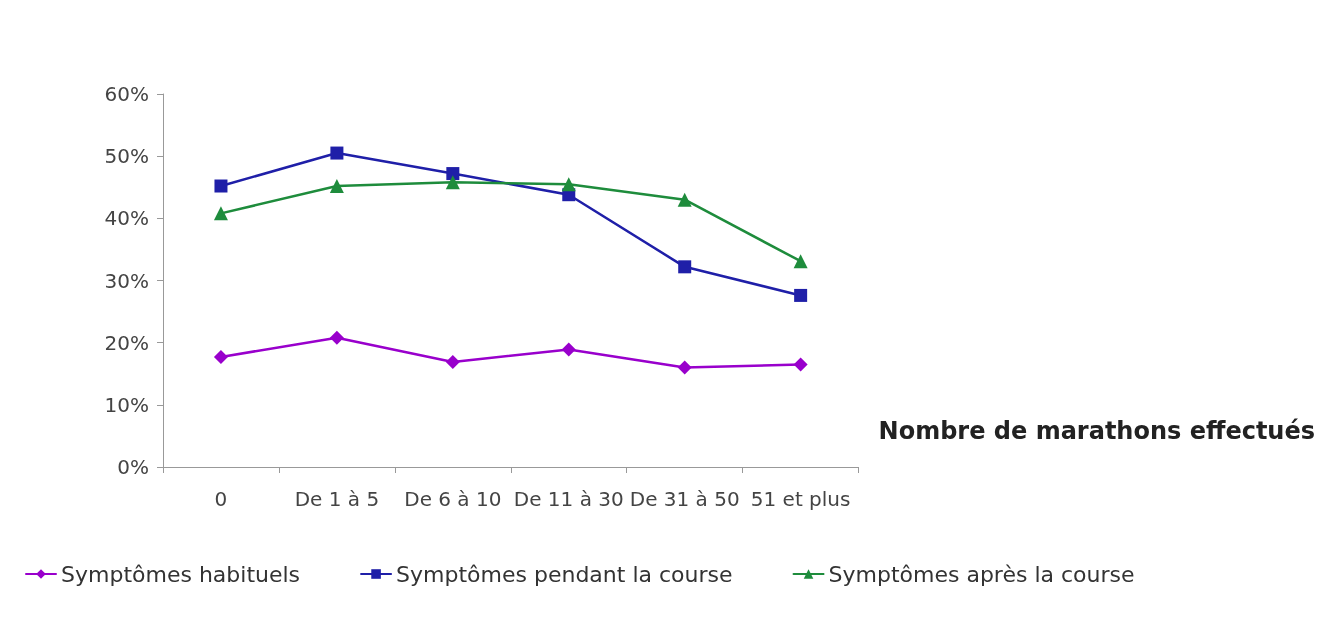 The width and height of the screenshot is (1326, 620). Describe the element at coordinates (564, 574) in the screenshot. I see `legend-label: Symptômes pendant la course` at that location.